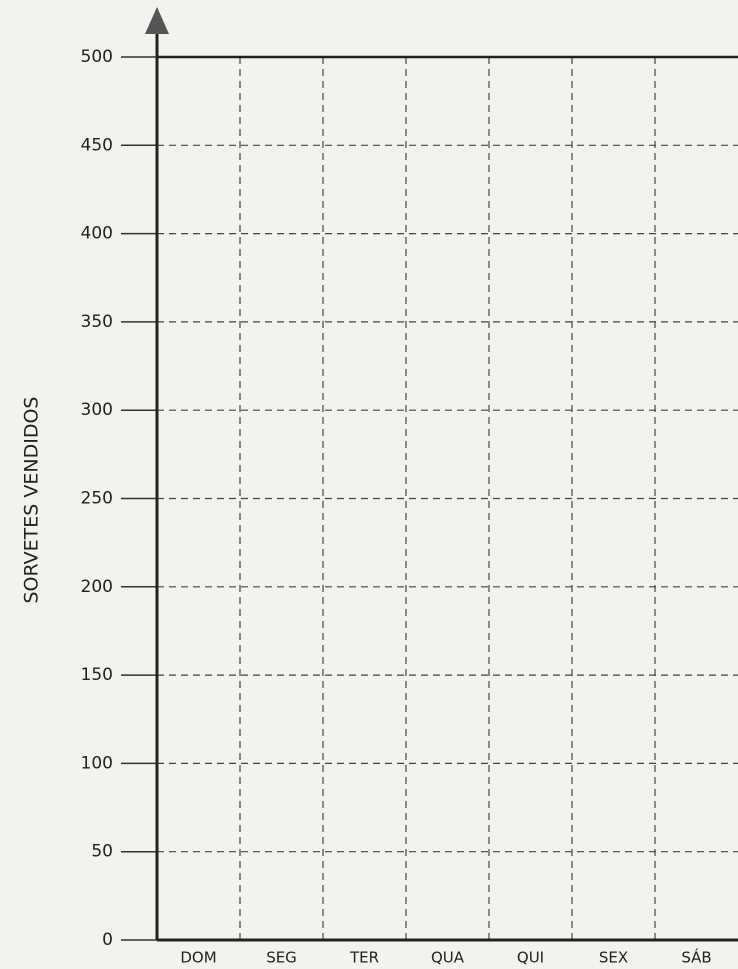  What do you see at coordinates (97, 499) in the screenshot?
I see `y-tick-label: 250` at bounding box center [97, 499].